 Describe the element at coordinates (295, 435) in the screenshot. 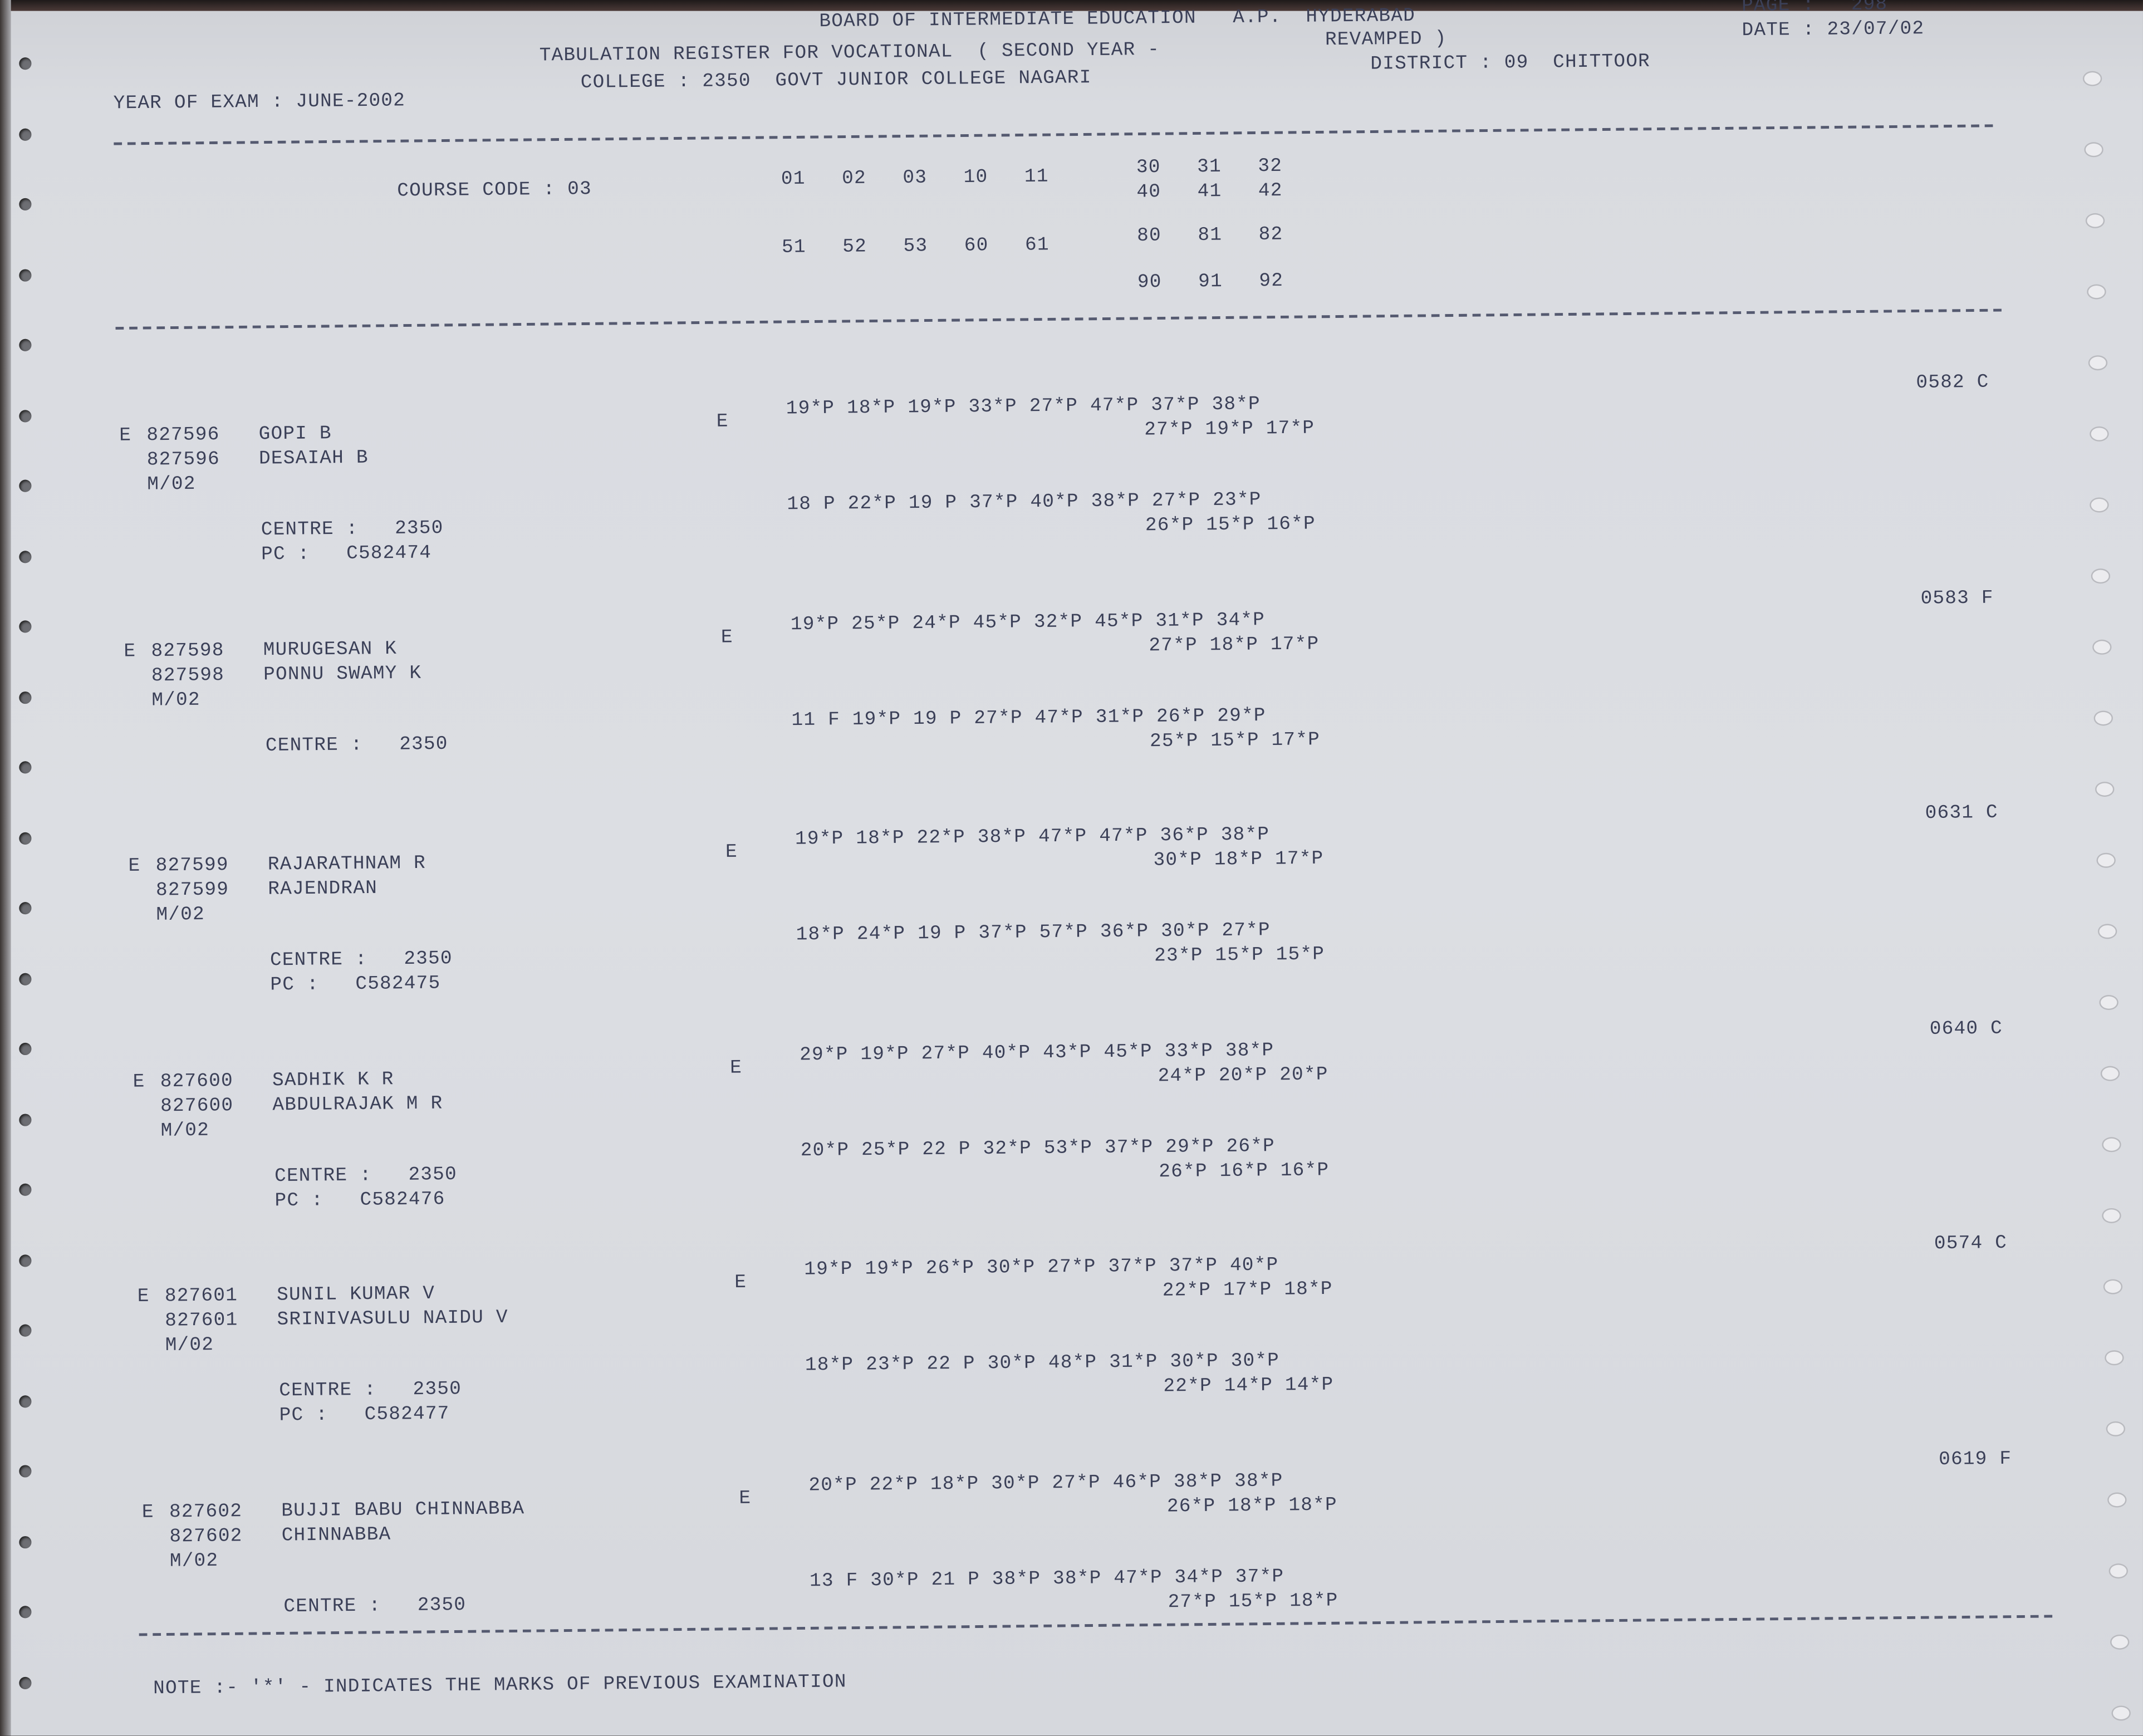

I see `student-name: GOPI B` at that location.